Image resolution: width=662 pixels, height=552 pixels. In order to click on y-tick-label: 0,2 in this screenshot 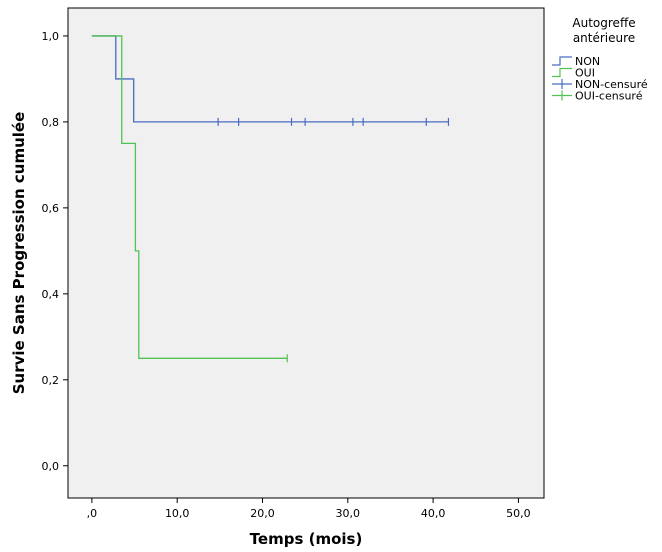, I will do `click(51, 380)`.